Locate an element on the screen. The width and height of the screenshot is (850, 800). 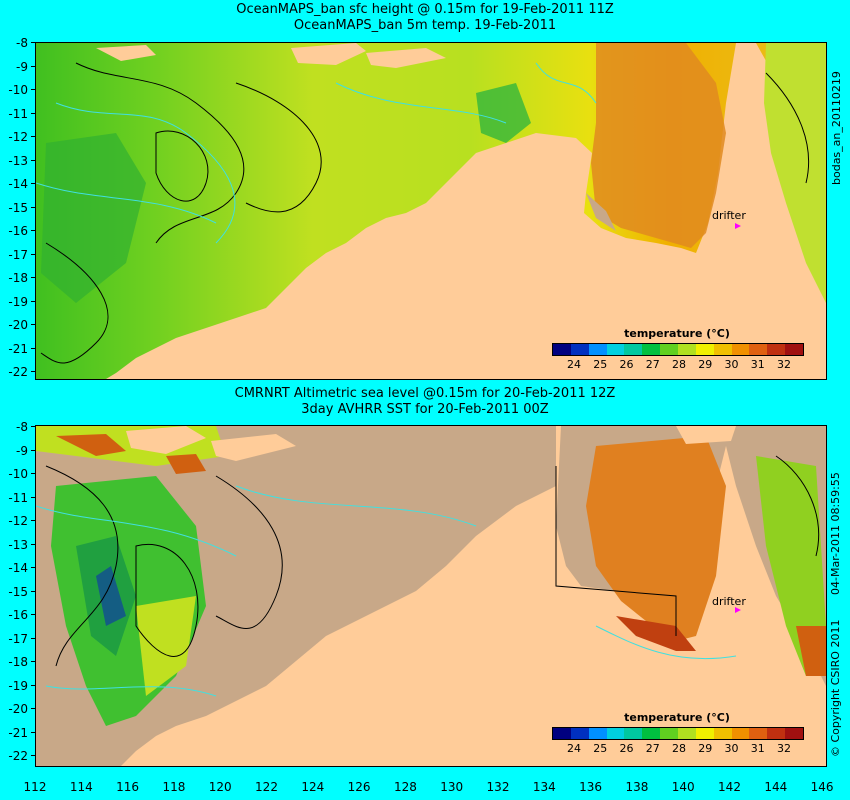
y-tick-label: -15 is located at coordinates (19, 208).